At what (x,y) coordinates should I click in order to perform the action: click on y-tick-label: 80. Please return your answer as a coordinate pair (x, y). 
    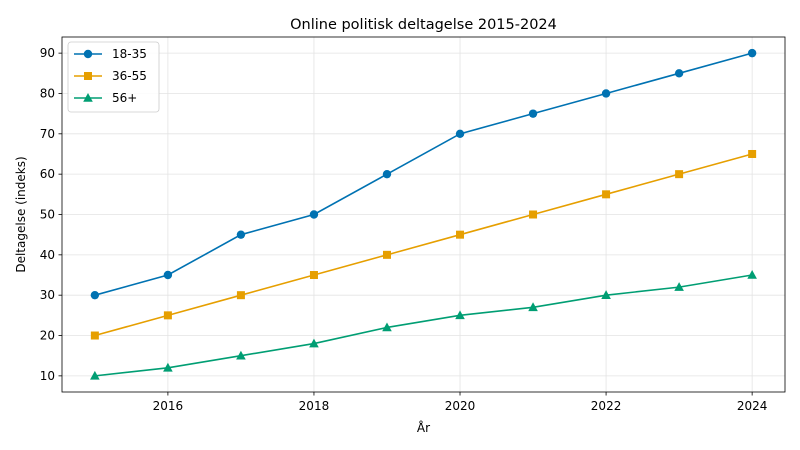
    Looking at the image, I should click on (47, 93).